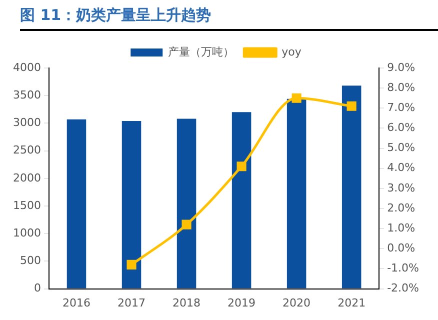 This screenshot has width=438, height=320. What do you see at coordinates (401, 127) in the screenshot?
I see `y2-tick-label: 6.0%` at bounding box center [401, 127].